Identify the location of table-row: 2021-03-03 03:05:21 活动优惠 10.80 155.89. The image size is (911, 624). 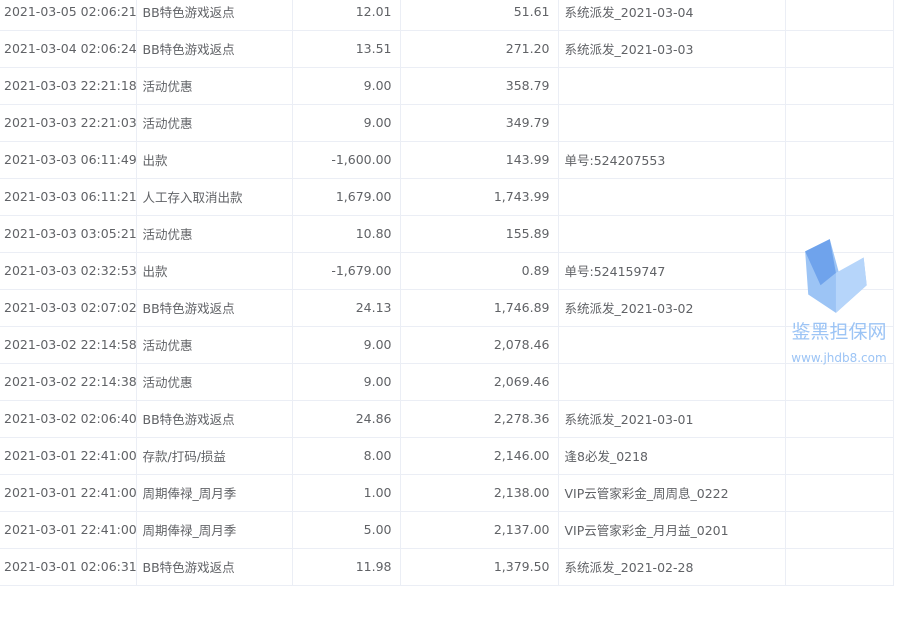
(447, 234).